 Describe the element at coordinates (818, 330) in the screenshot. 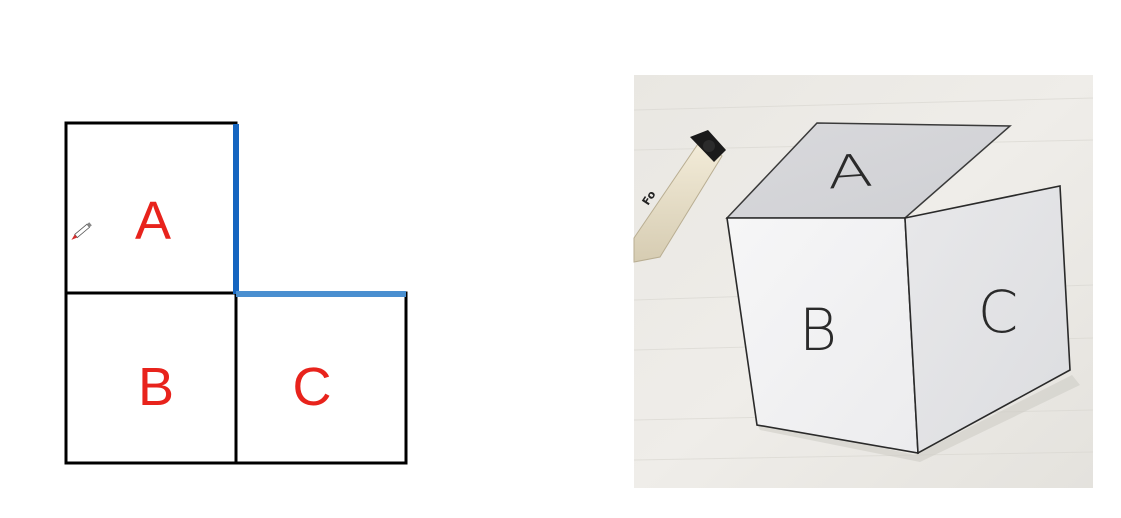

I see `cube-label-left: B` at that location.